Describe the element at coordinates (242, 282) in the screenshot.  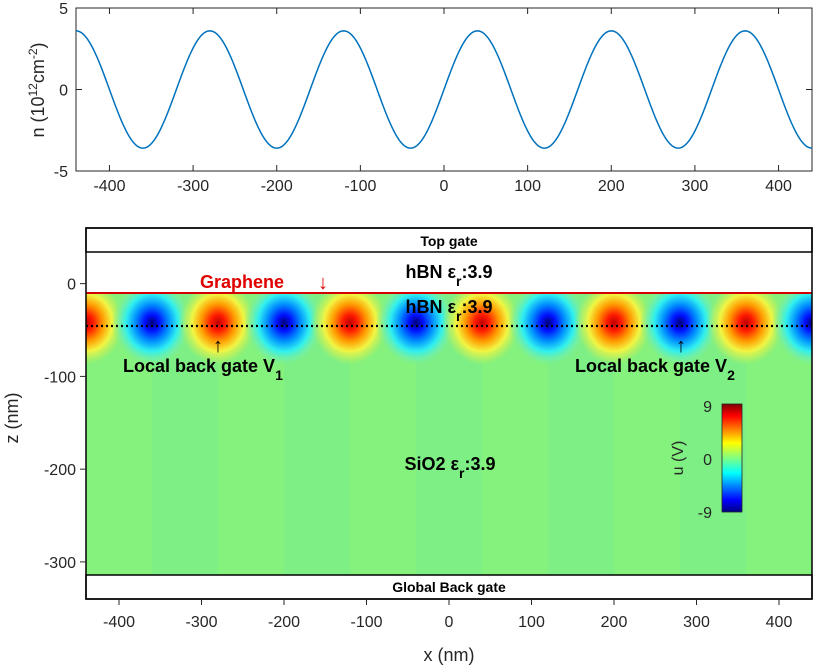
I see `graphene-label: Graphene` at that location.